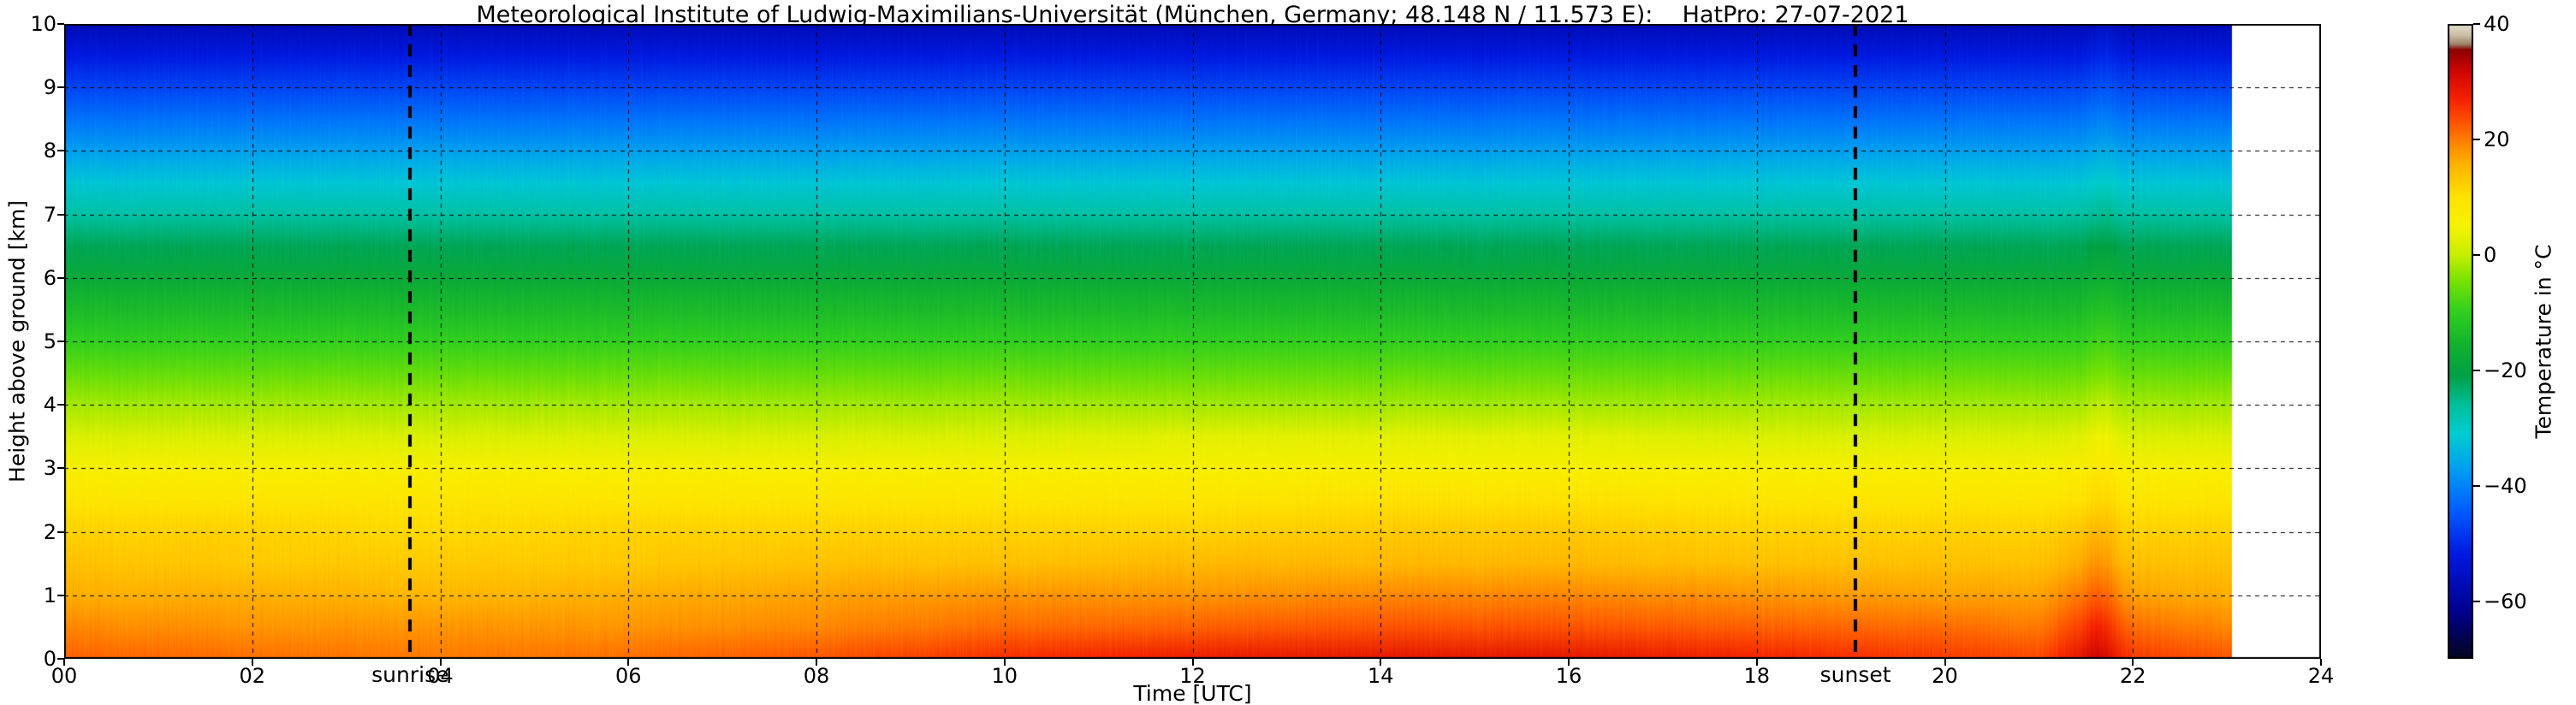 This screenshot has width=2576, height=705. I want to click on x-tick-label: 18, so click(1757, 676).